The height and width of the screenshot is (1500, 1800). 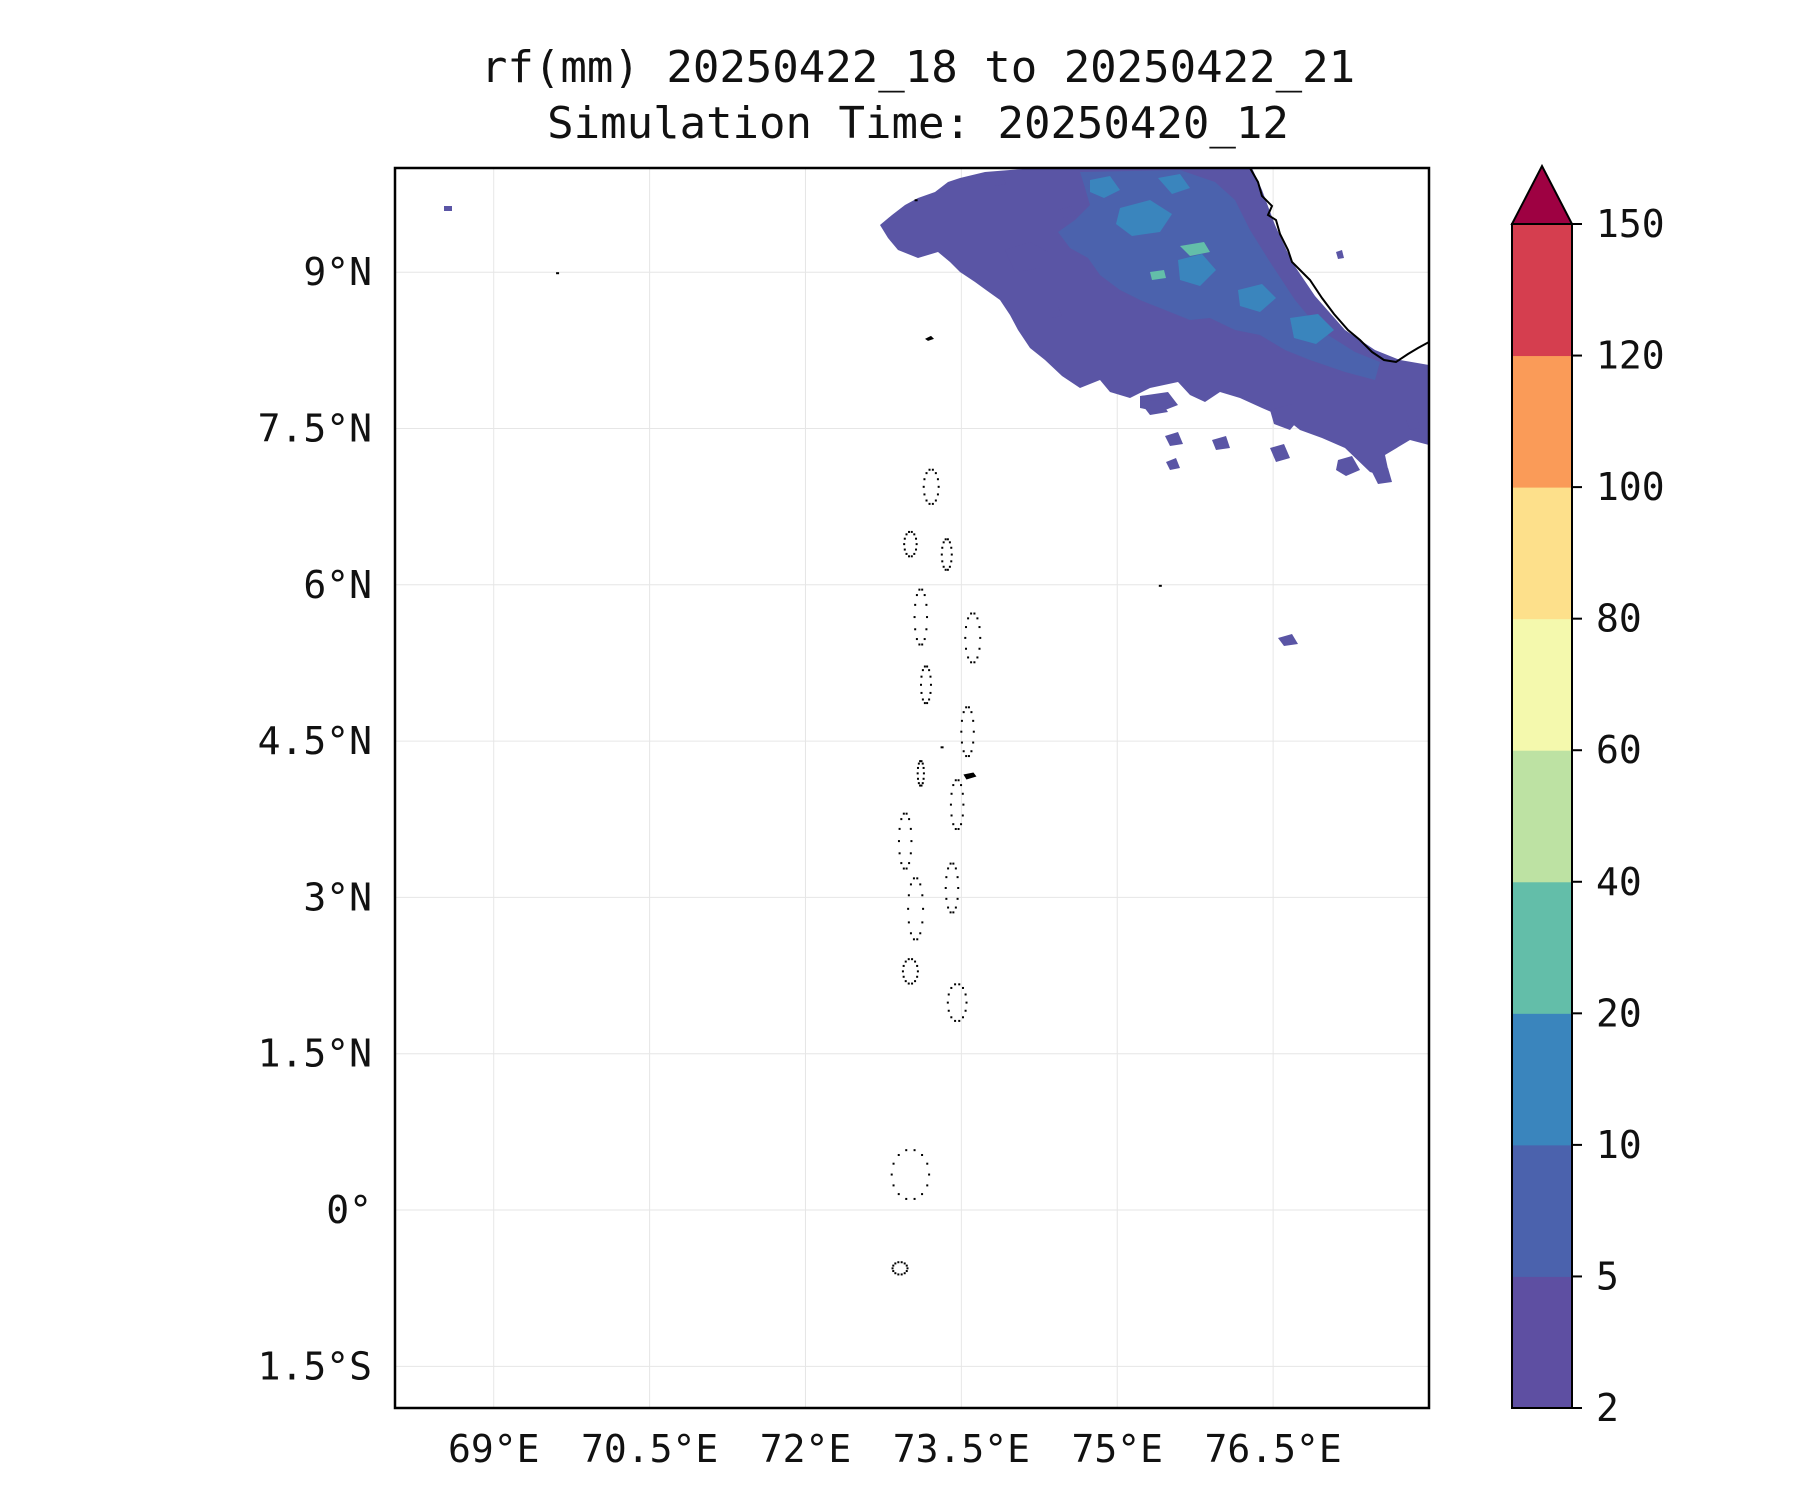 I want to click on lon-tick-label: 70.5°E, so click(x=649, y=1449).